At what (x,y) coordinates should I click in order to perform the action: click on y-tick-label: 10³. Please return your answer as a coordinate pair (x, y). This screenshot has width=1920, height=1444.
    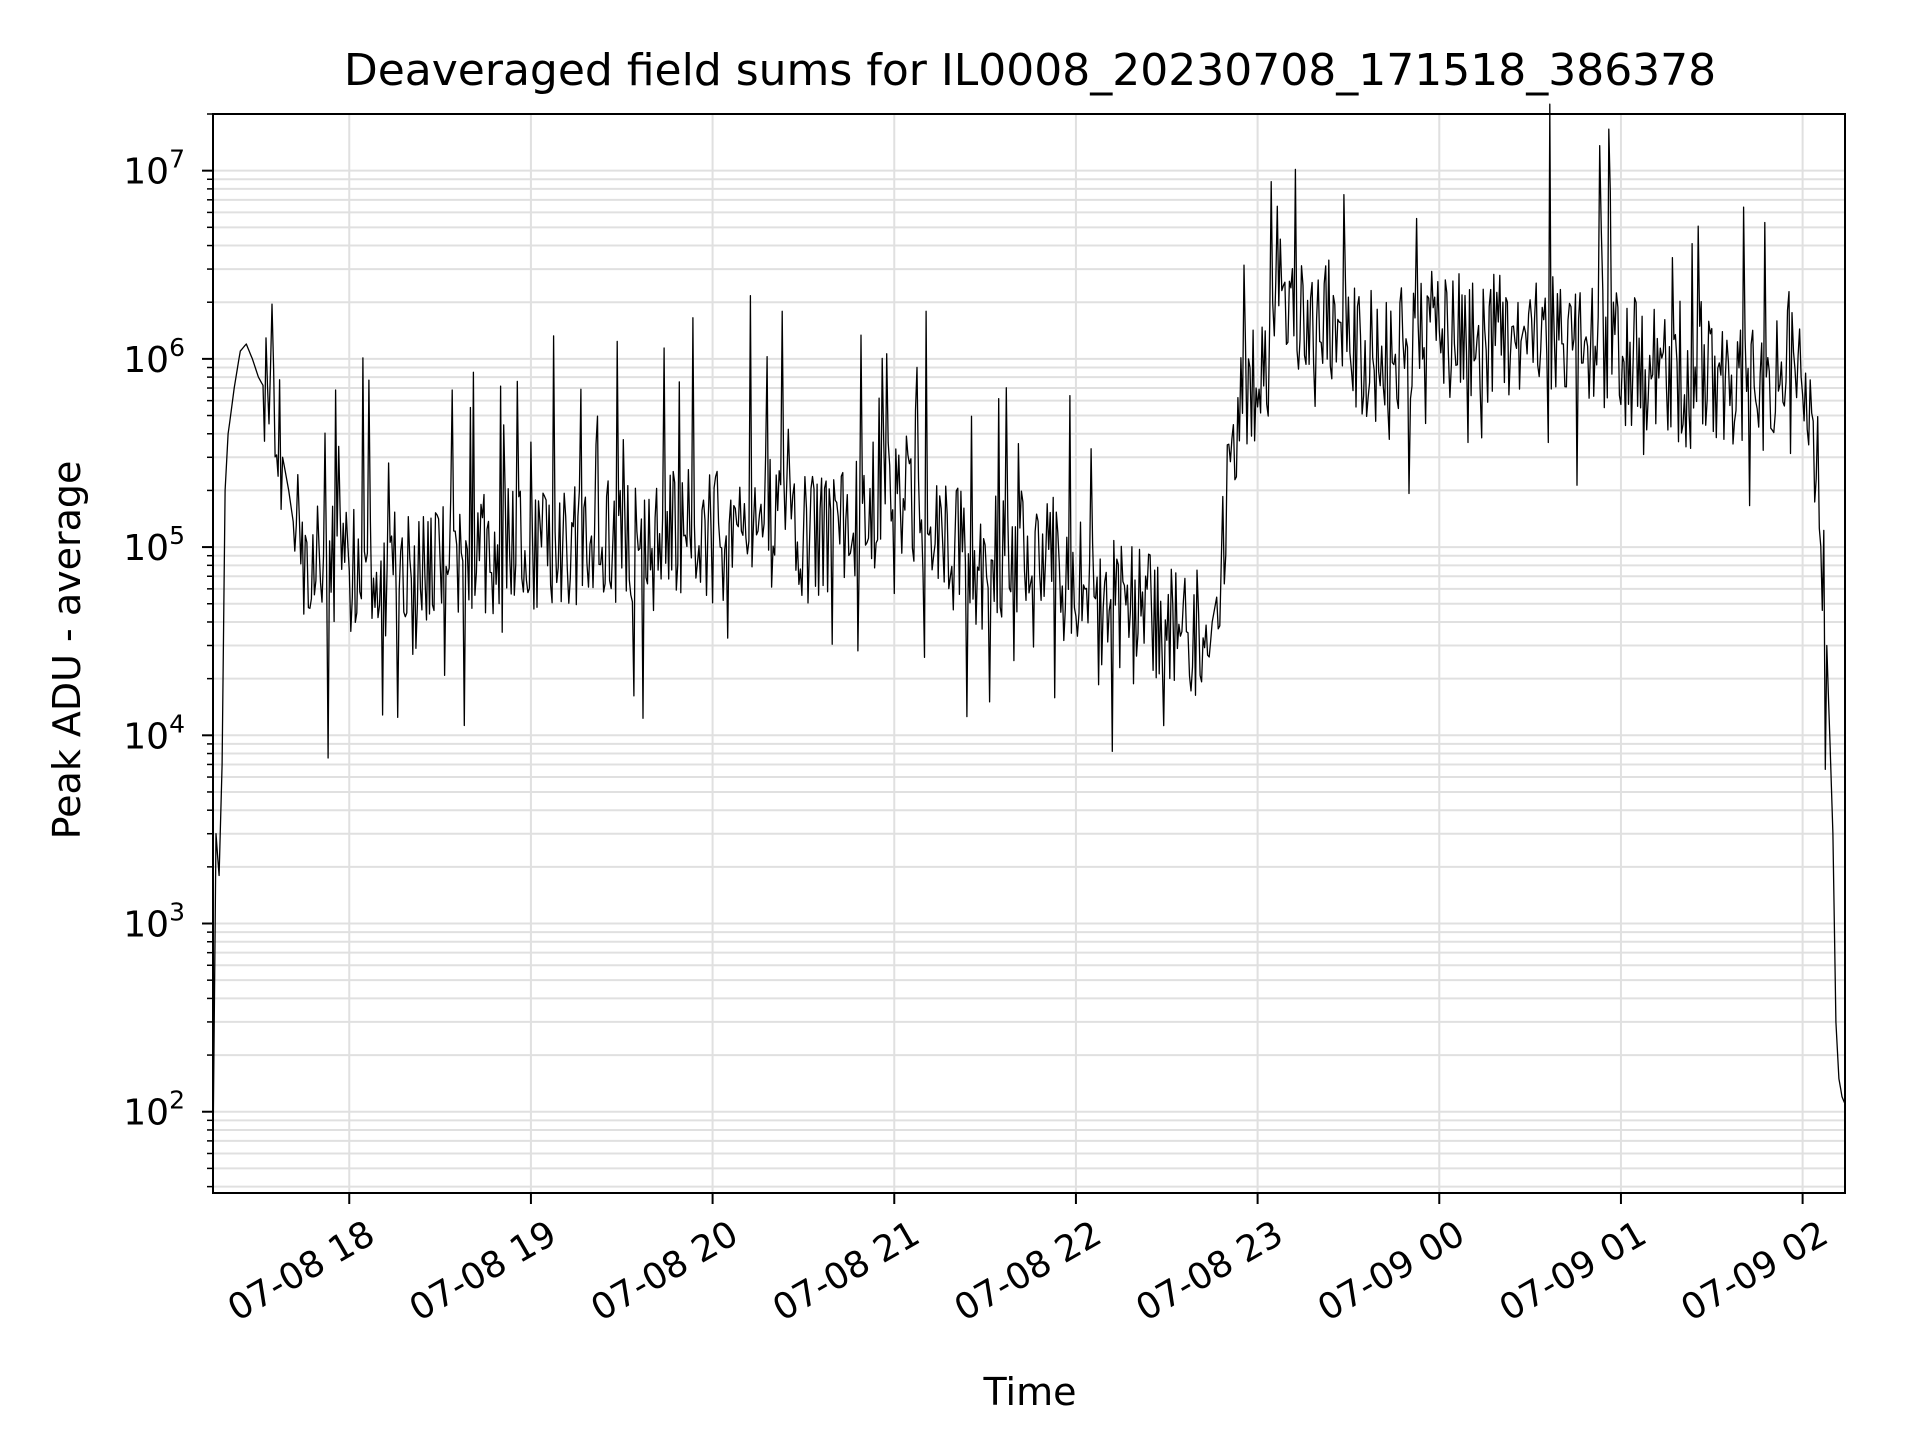
    Looking at the image, I should click on (154, 922).